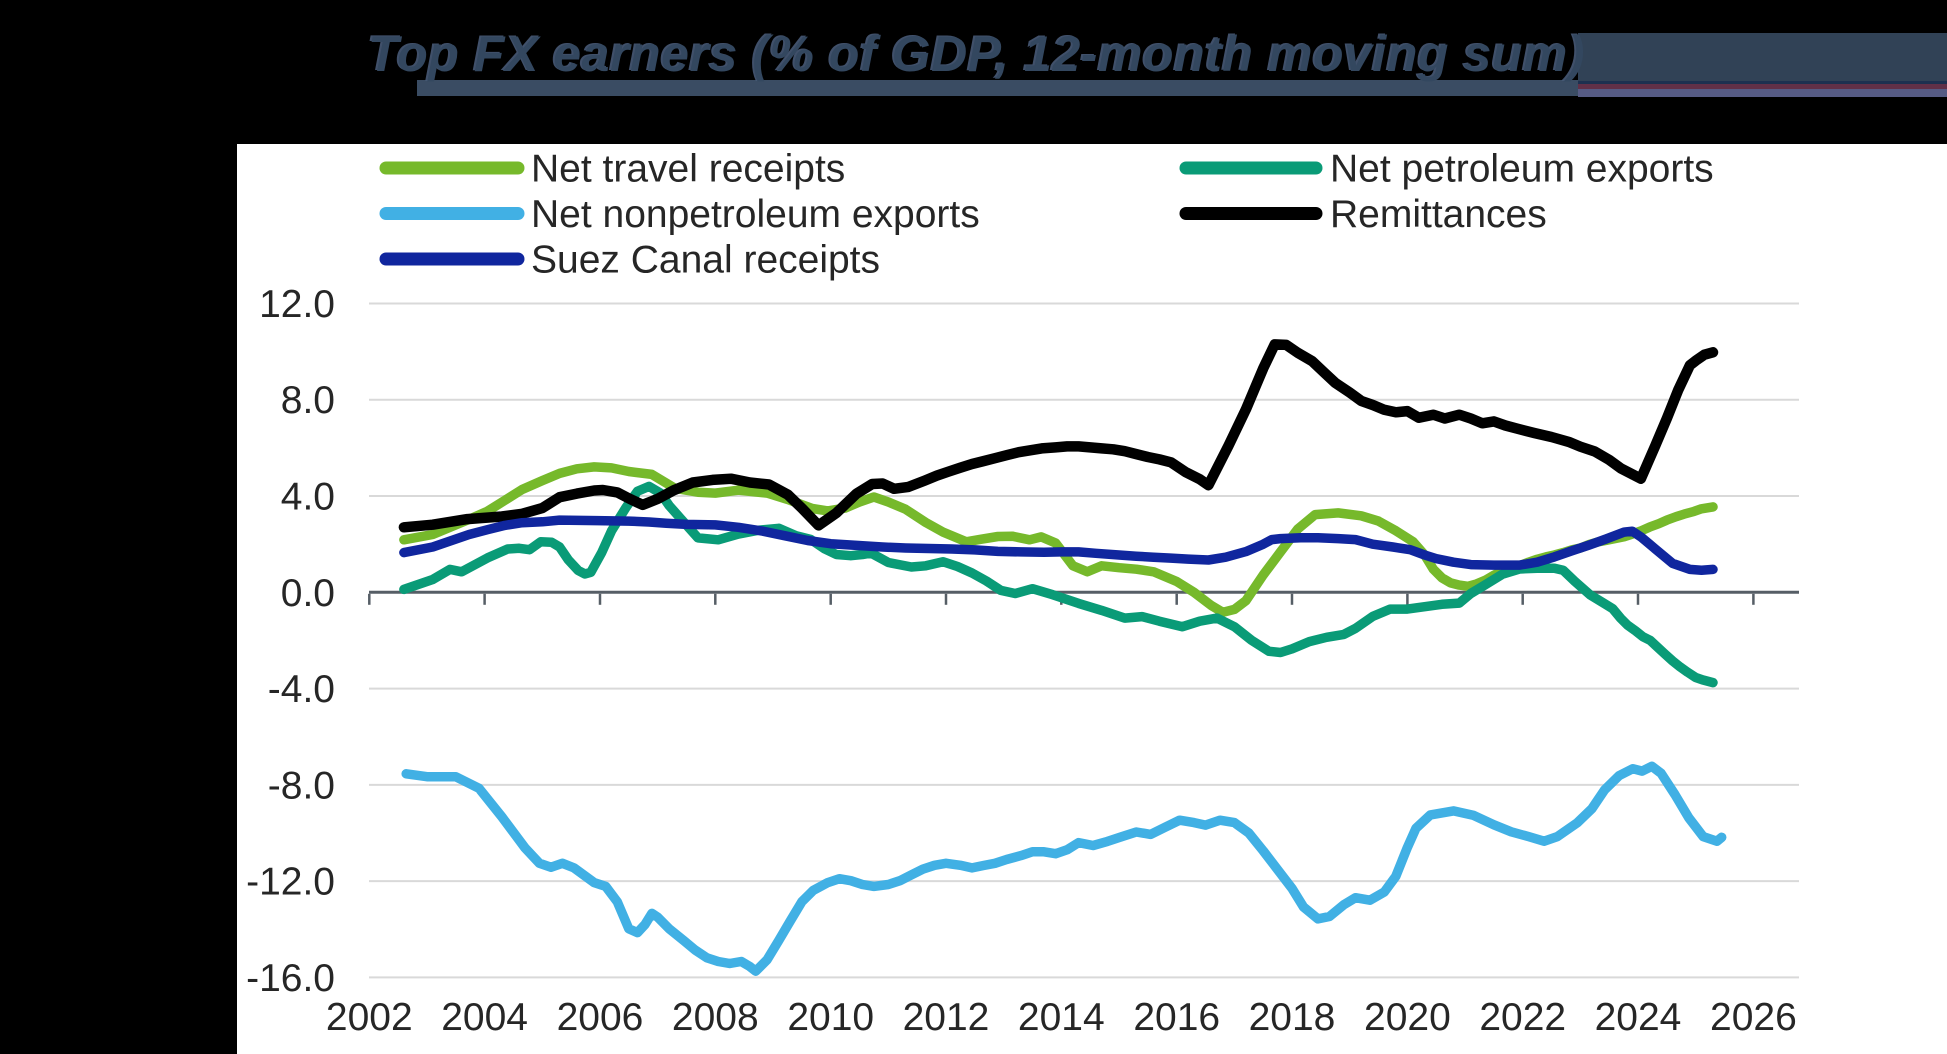 This screenshot has height=1054, width=1947. What do you see at coordinates (946, 1017) in the screenshot?
I see `svg-text: 2012` at bounding box center [946, 1017].